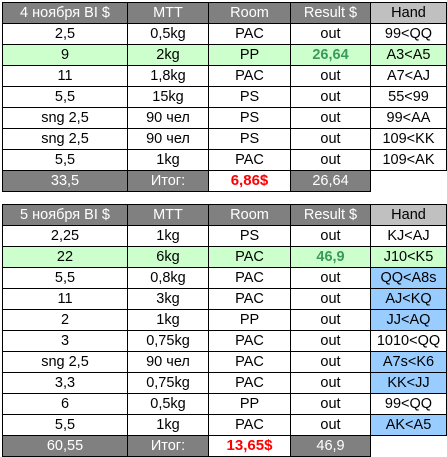 Image resolution: width=447 pixels, height=457 pixels. I want to click on total-buyin-cell: 33,5, so click(65, 181).